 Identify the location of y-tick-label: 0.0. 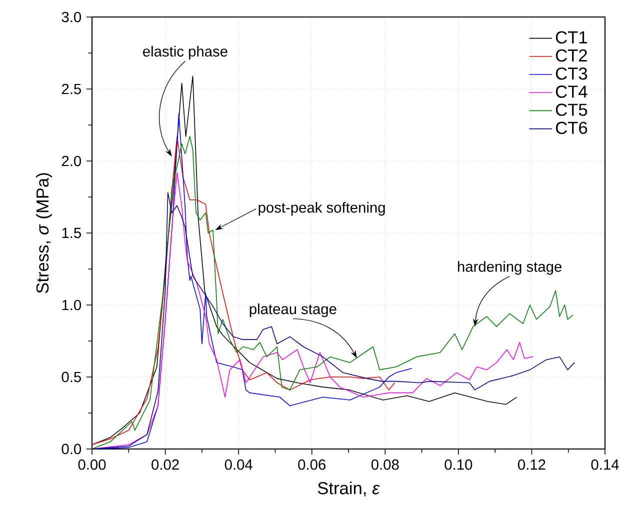
(72, 449).